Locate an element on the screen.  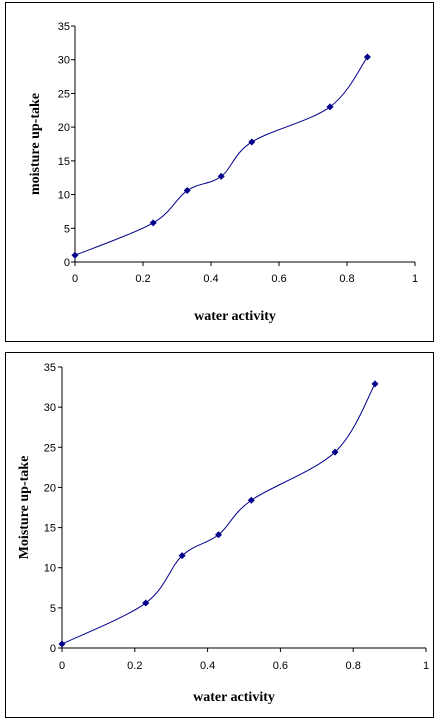
y-axis-title: moisture up-take is located at coordinates (35, 144).